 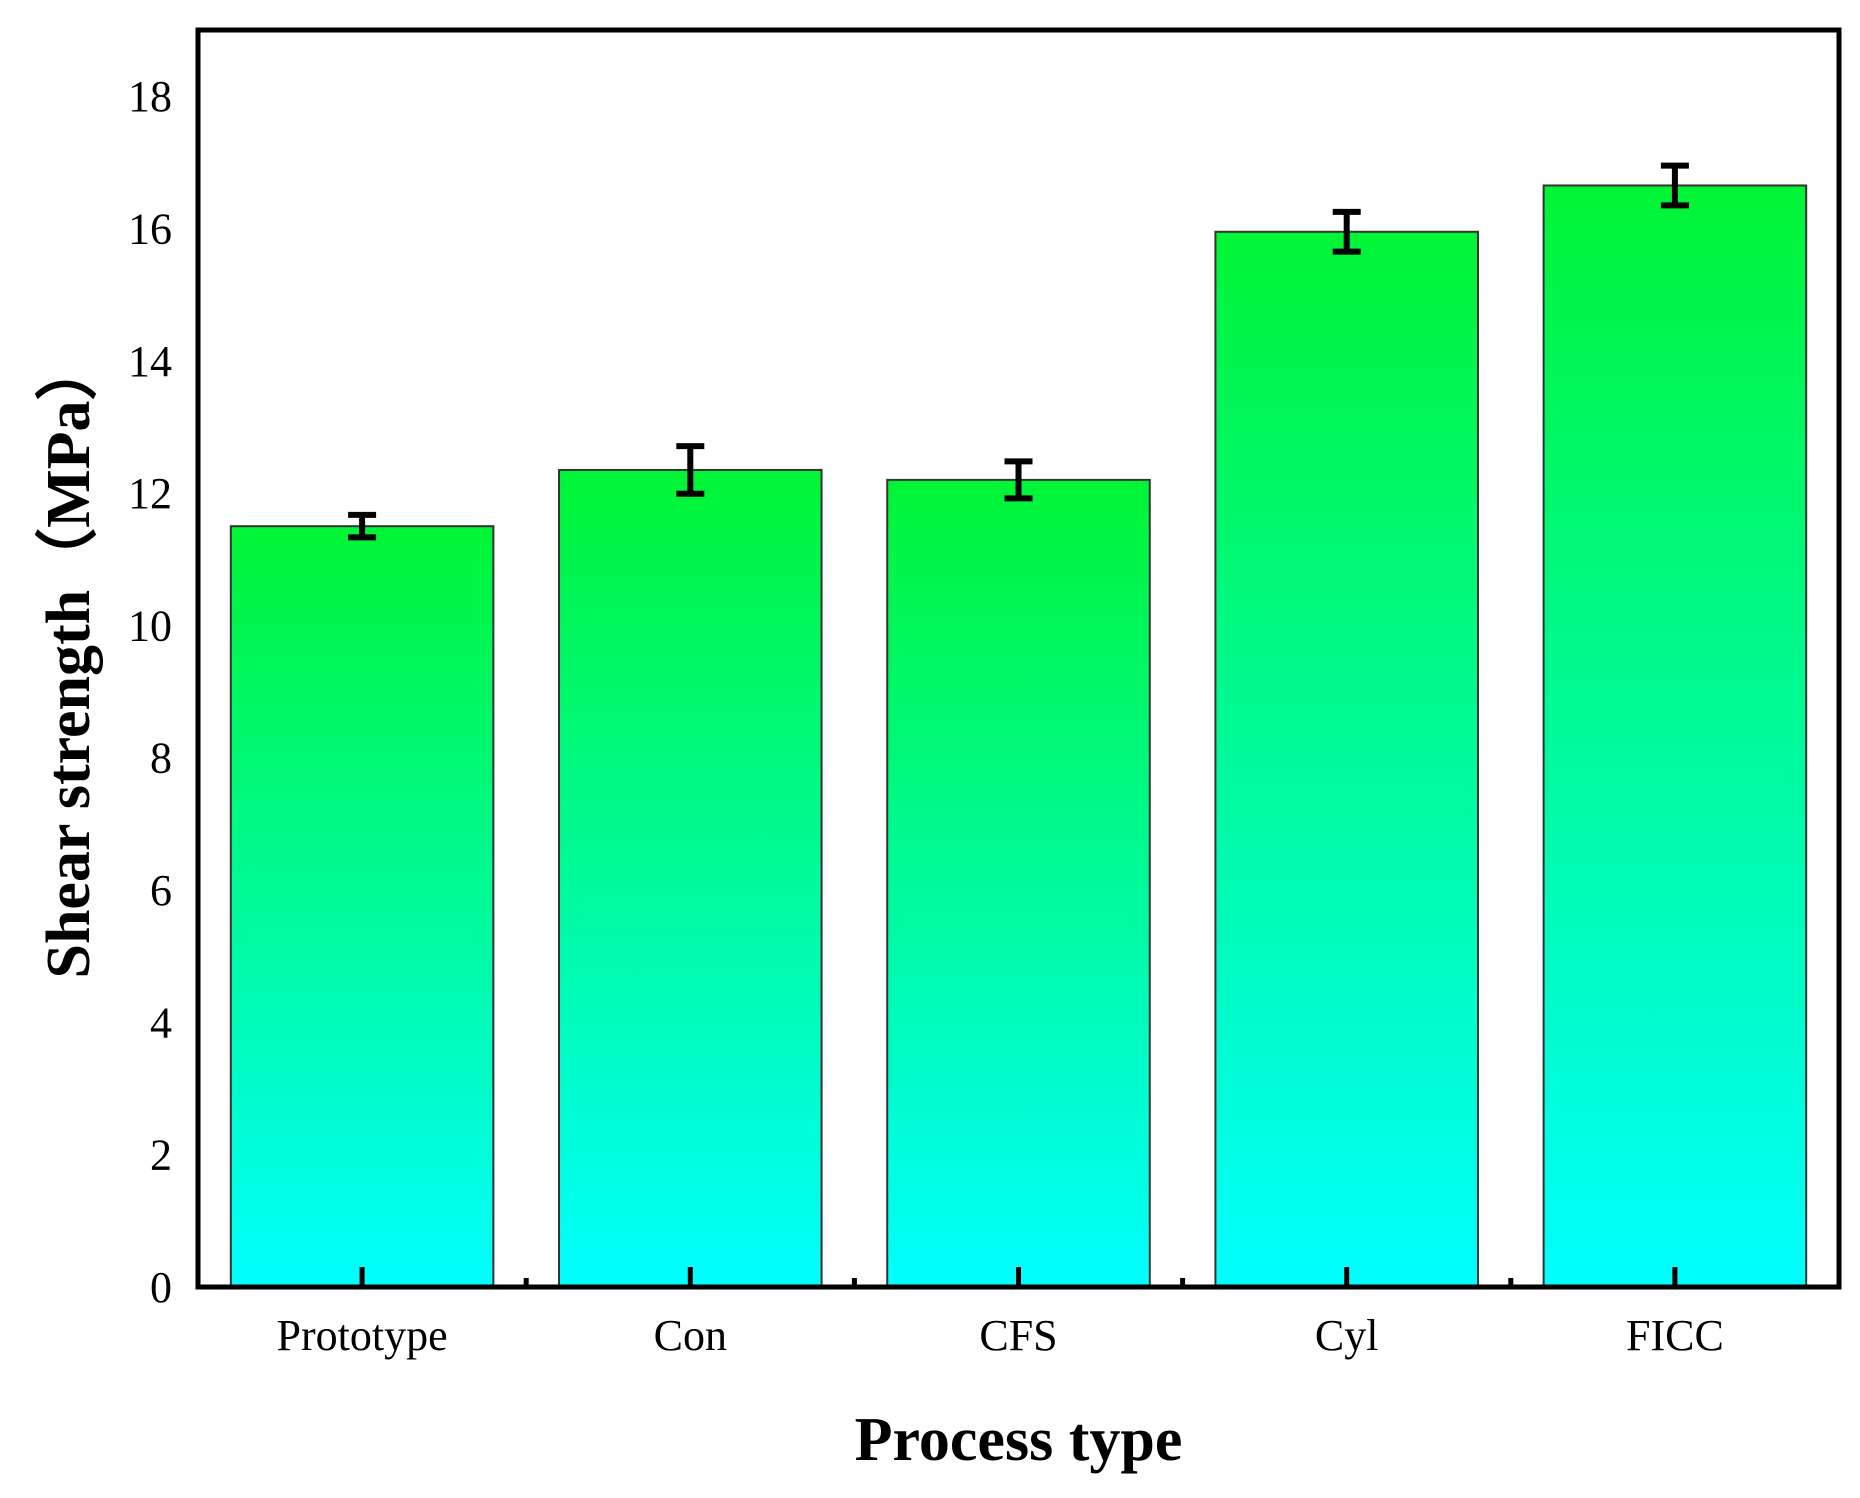 I want to click on bar-con, so click(x=690, y=878).